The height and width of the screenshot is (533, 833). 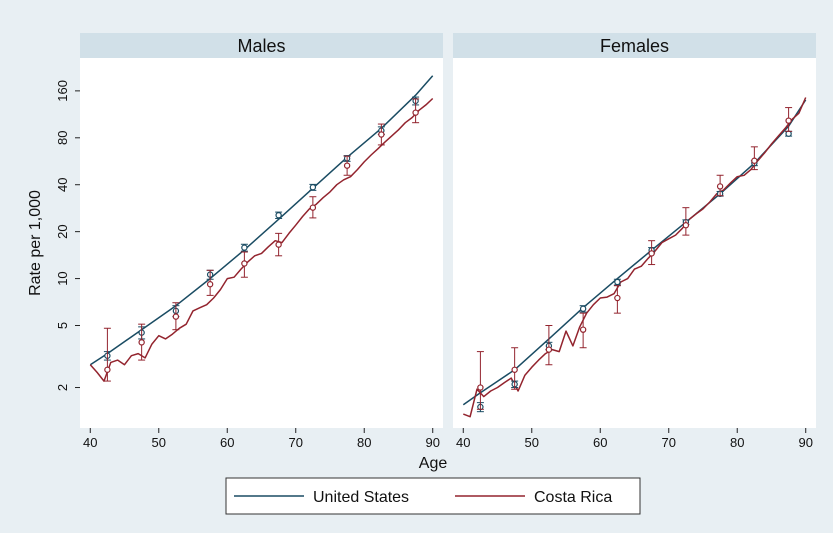 What do you see at coordinates (62, 325) in the screenshot?
I see `y-tick-label: 5` at bounding box center [62, 325].